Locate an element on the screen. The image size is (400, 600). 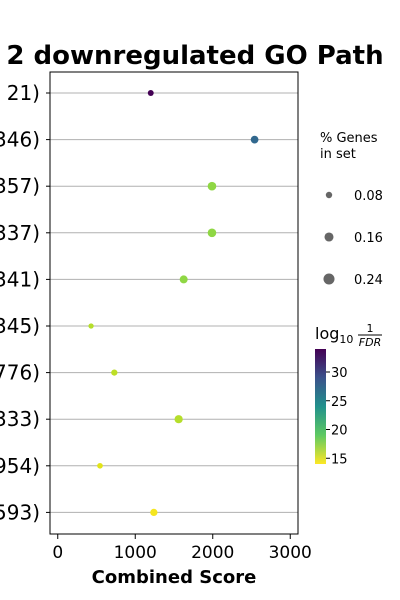
x-axis: 0 1000 2000 3000 is located at coordinates (182, 548).